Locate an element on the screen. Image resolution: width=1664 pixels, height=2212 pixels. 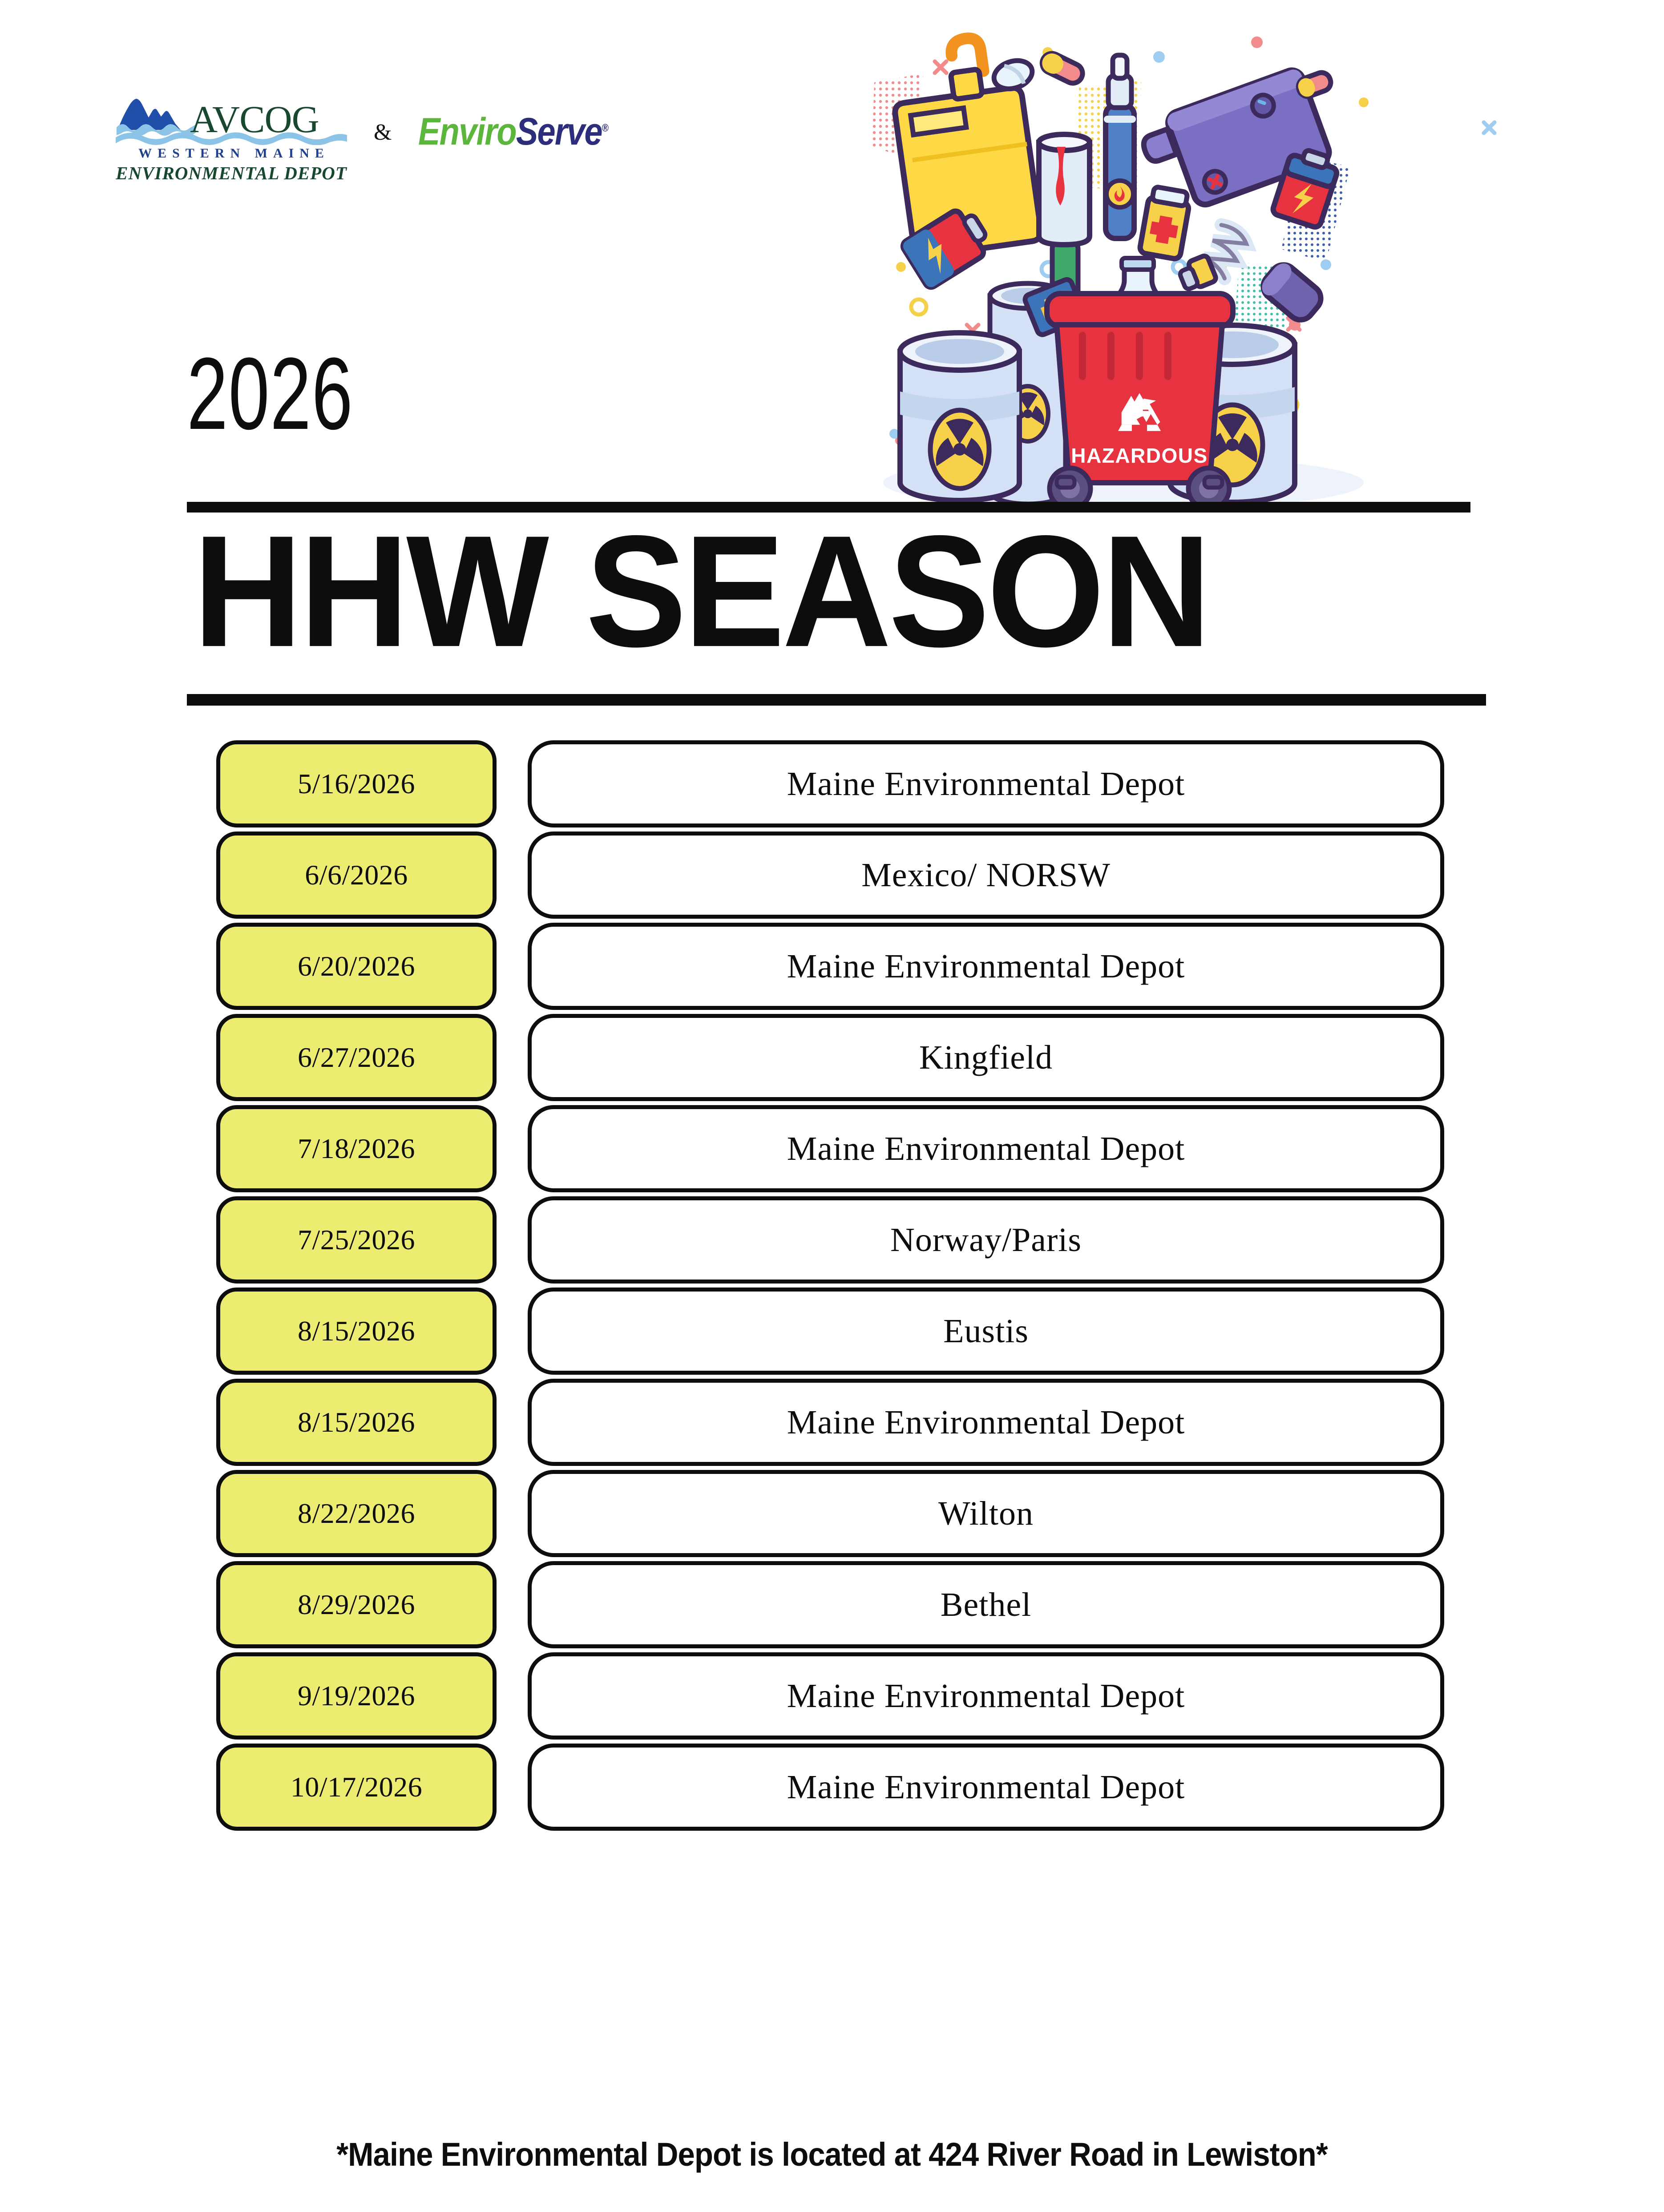
page-year: 2026 is located at coordinates (270, 394).